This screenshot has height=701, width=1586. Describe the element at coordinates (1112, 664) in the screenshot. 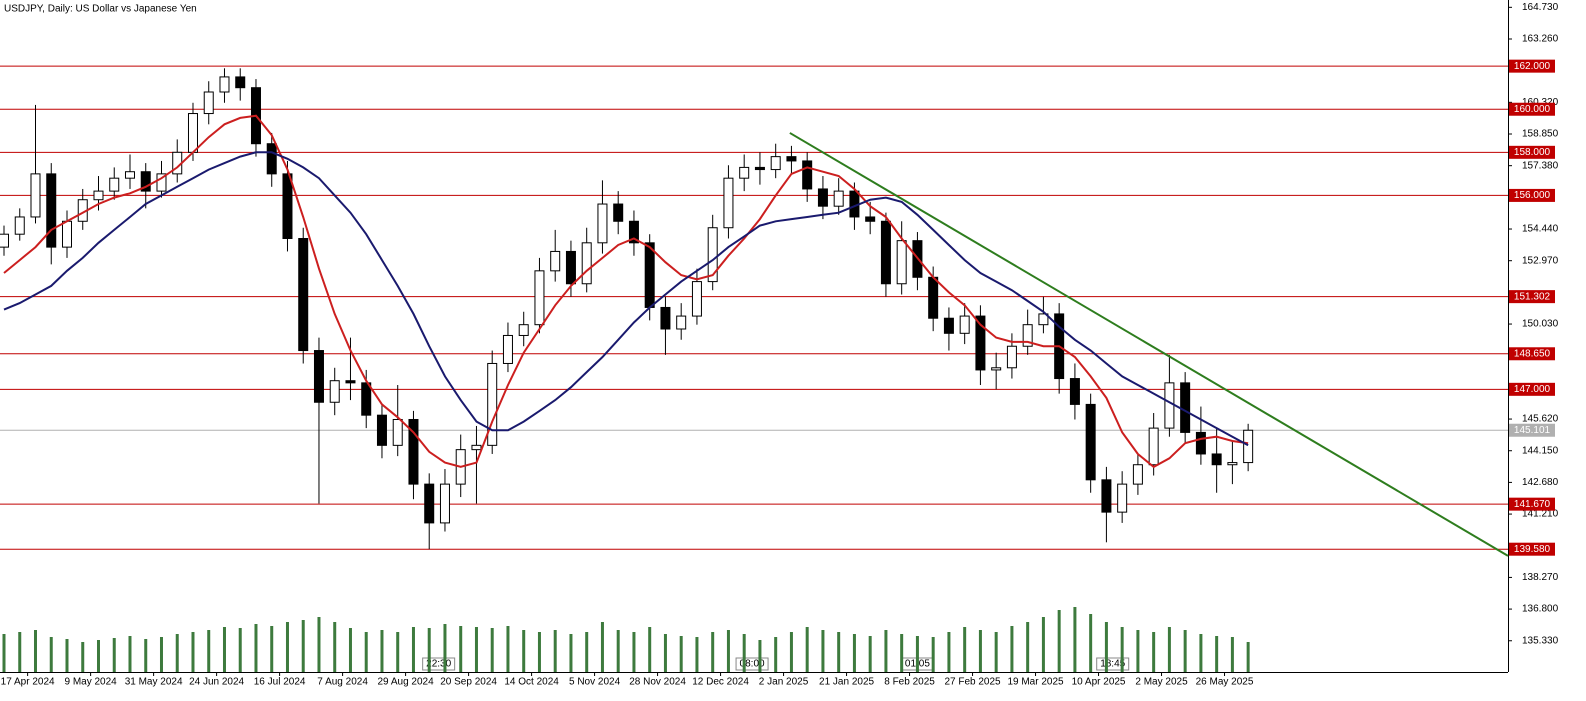

I see `session-label: 18:45` at that location.